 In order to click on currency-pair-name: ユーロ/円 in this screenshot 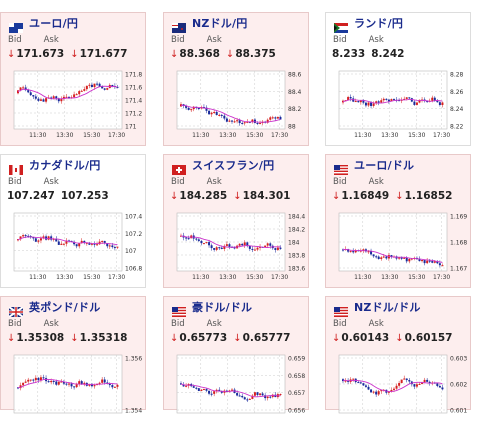, I will do `click(54, 23)`.